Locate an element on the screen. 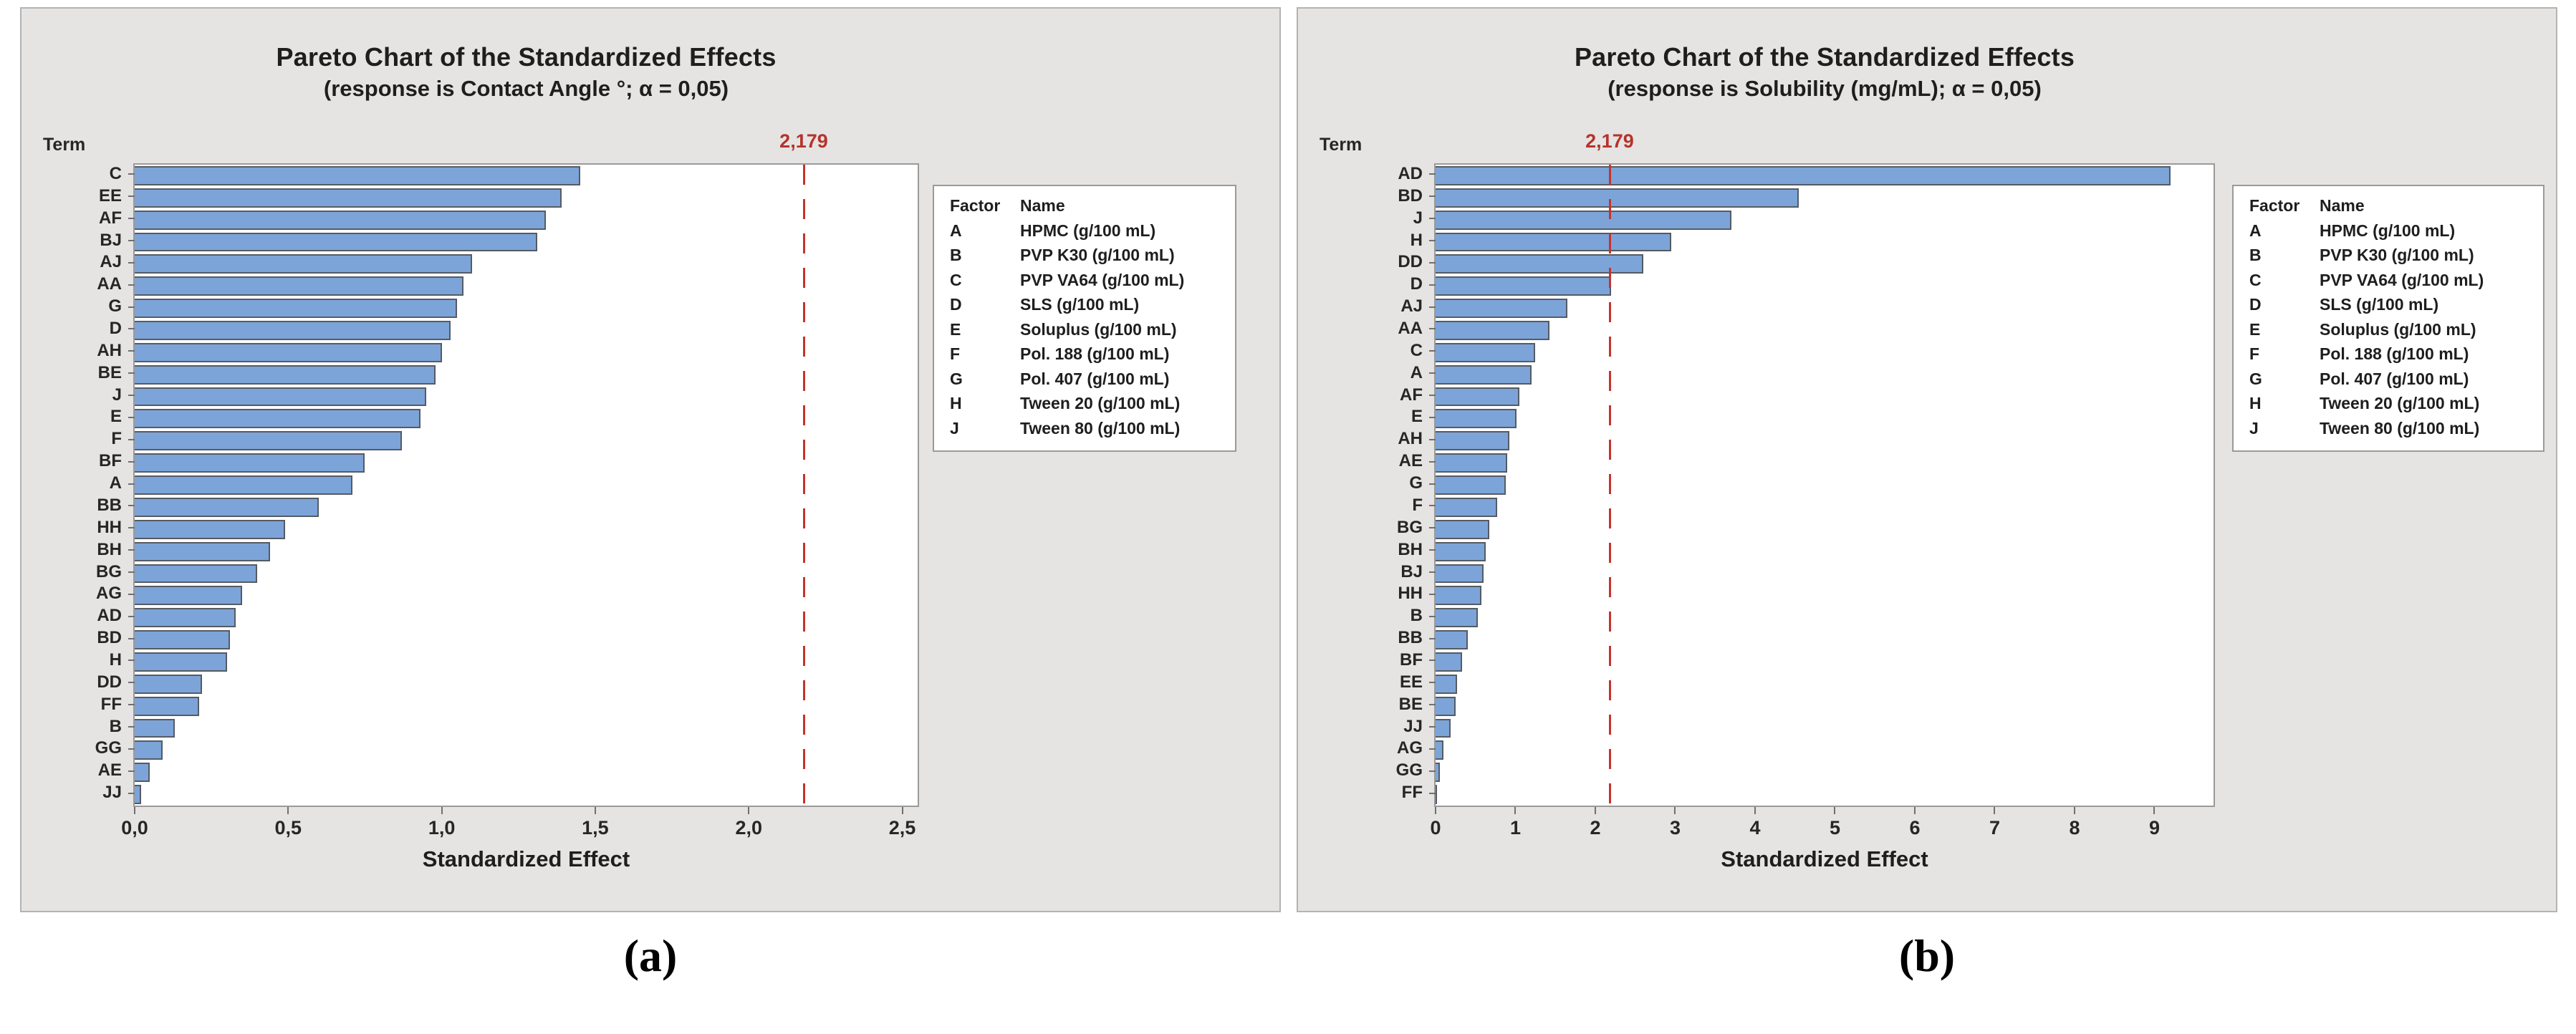 The image size is (2576, 1034). term-label-BF: BF is located at coordinates (110, 461).